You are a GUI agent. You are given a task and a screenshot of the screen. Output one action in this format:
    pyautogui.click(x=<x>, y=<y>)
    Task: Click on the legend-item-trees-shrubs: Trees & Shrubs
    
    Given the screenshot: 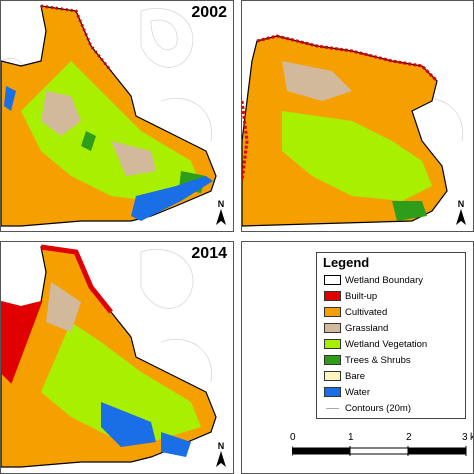 What is the action you would take?
    pyautogui.click(x=367, y=360)
    